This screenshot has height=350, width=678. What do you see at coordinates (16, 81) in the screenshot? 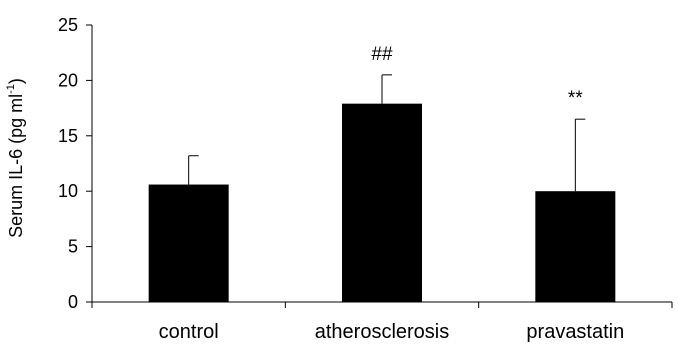
I see `y-axis-label-suffix: )` at bounding box center [16, 81].